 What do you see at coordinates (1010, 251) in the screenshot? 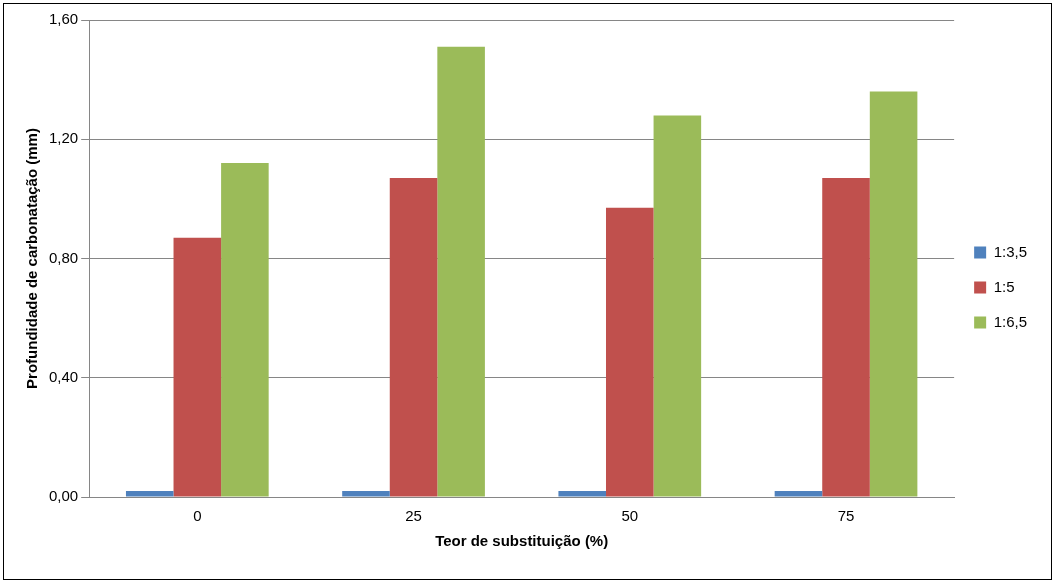
I see `legend-label: 1:3,5` at bounding box center [1010, 251].